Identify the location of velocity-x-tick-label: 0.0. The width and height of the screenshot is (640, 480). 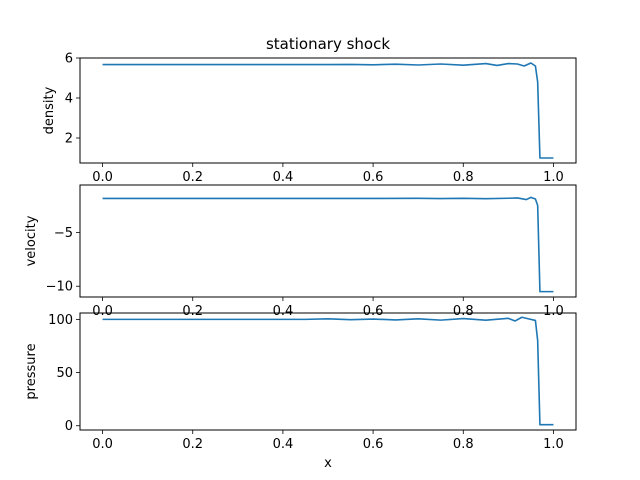
(102, 311).